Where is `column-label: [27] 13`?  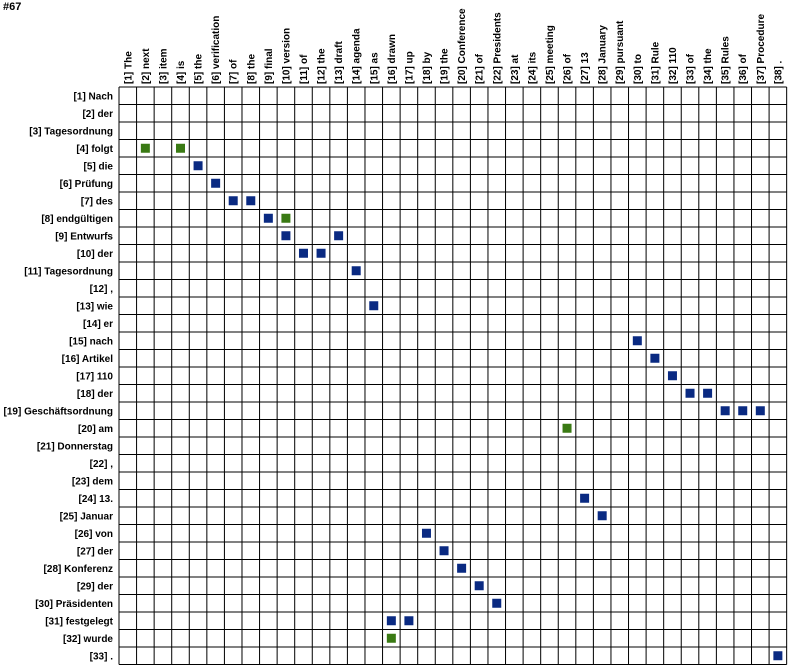
column-label: [27] 13 is located at coordinates (585, 68).